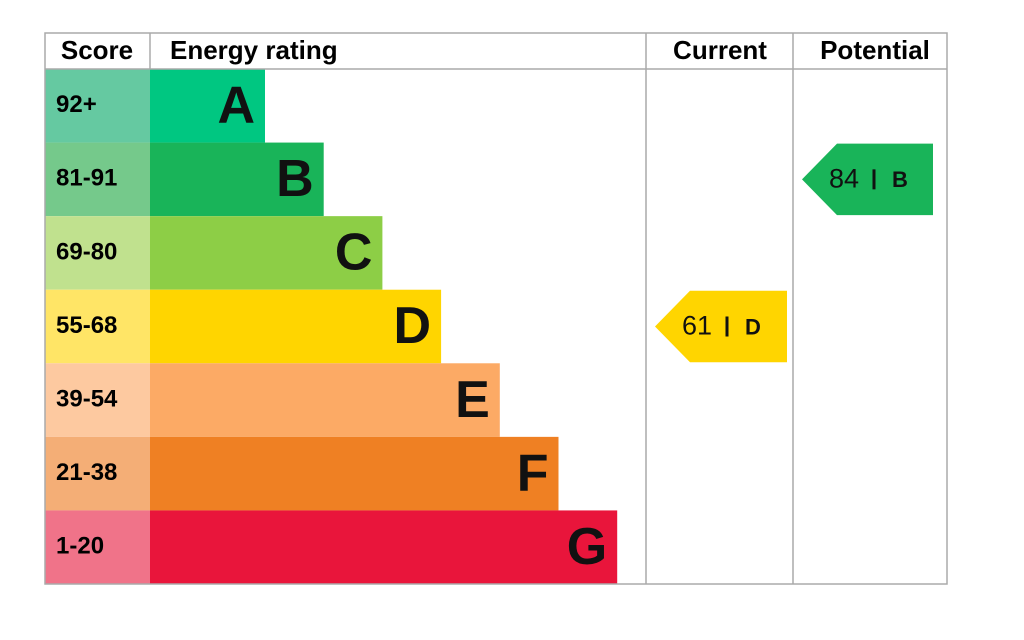 The image size is (1024, 640). What do you see at coordinates (76, 104) in the screenshot?
I see `score-label: 92+` at bounding box center [76, 104].